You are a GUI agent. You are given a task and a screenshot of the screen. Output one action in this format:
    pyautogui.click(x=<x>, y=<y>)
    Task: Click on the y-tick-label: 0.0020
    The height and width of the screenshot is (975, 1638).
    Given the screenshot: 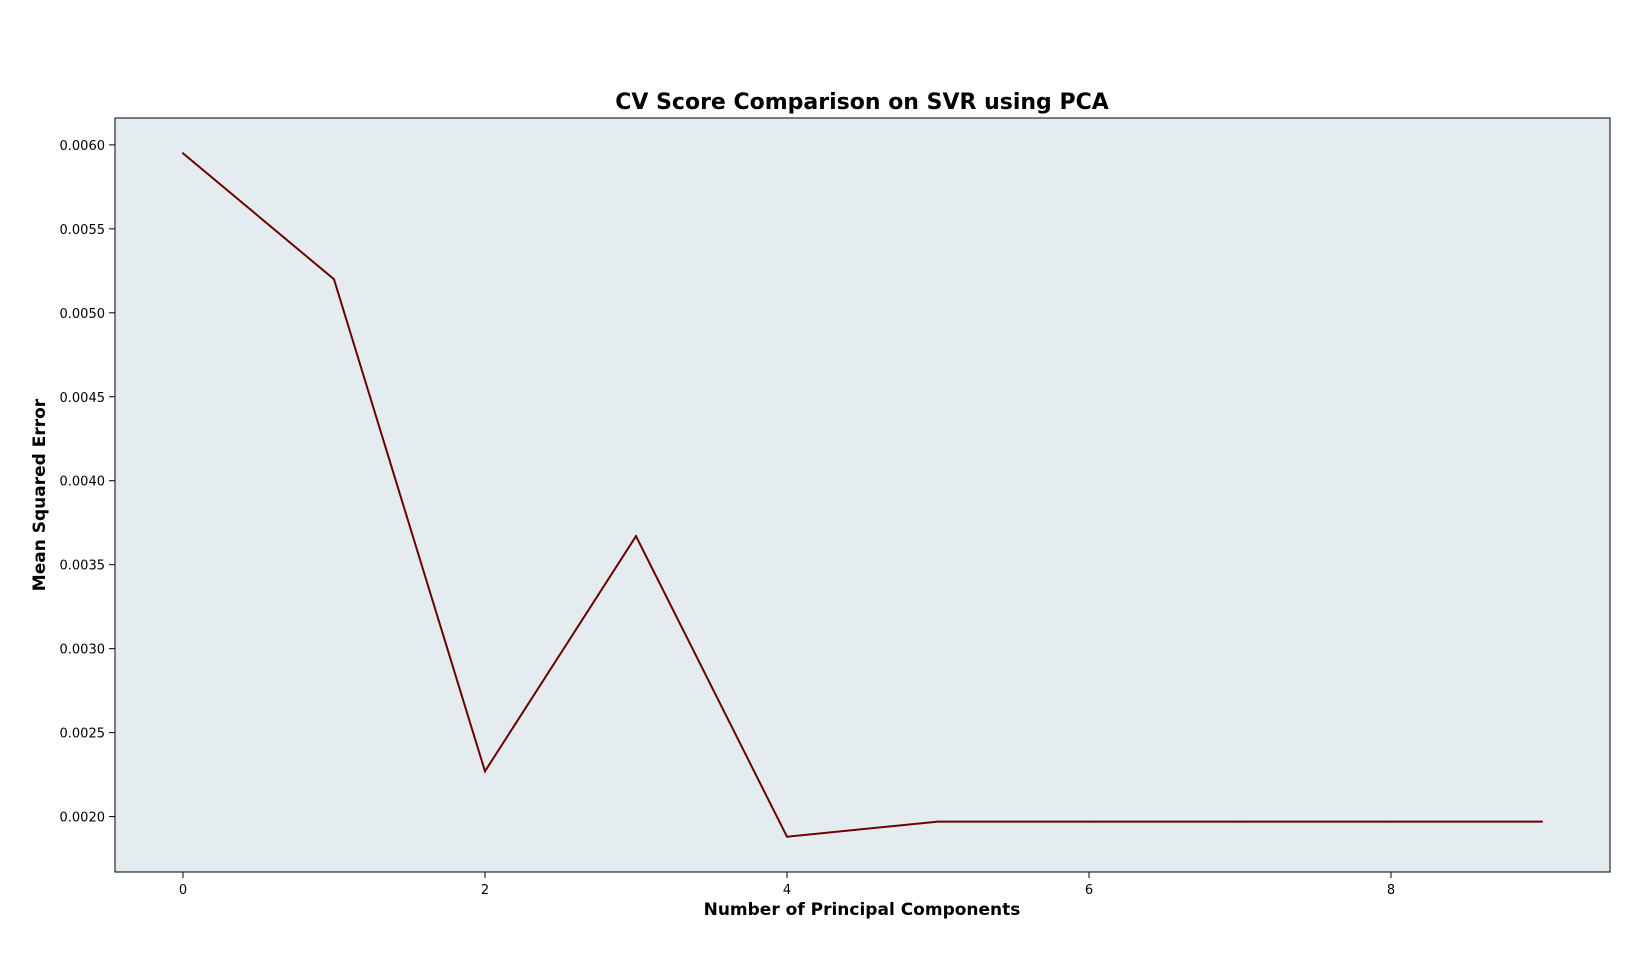 What is the action you would take?
    pyautogui.click(x=83, y=818)
    